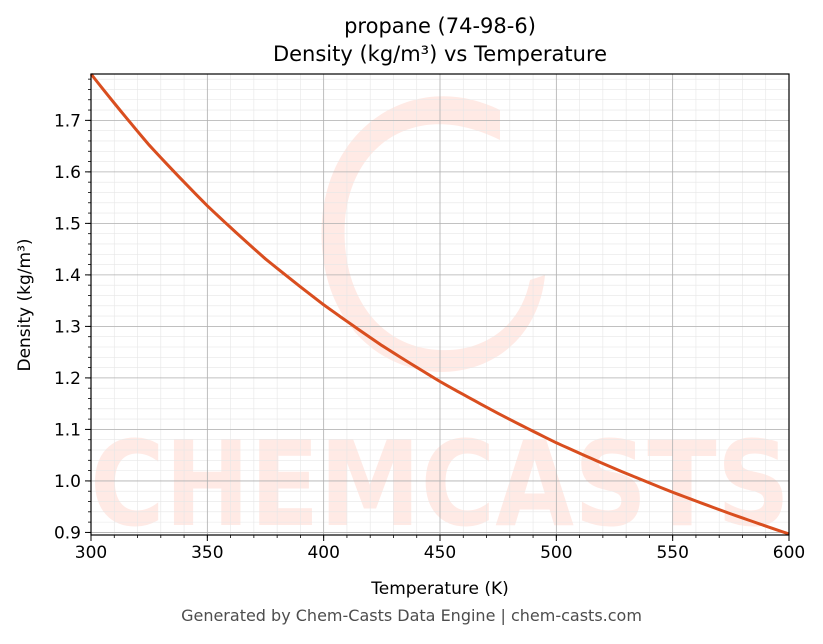 This screenshot has height=644, width=823. Describe the element at coordinates (67, 482) in the screenshot. I see `y-tick-label: 1.0` at that location.